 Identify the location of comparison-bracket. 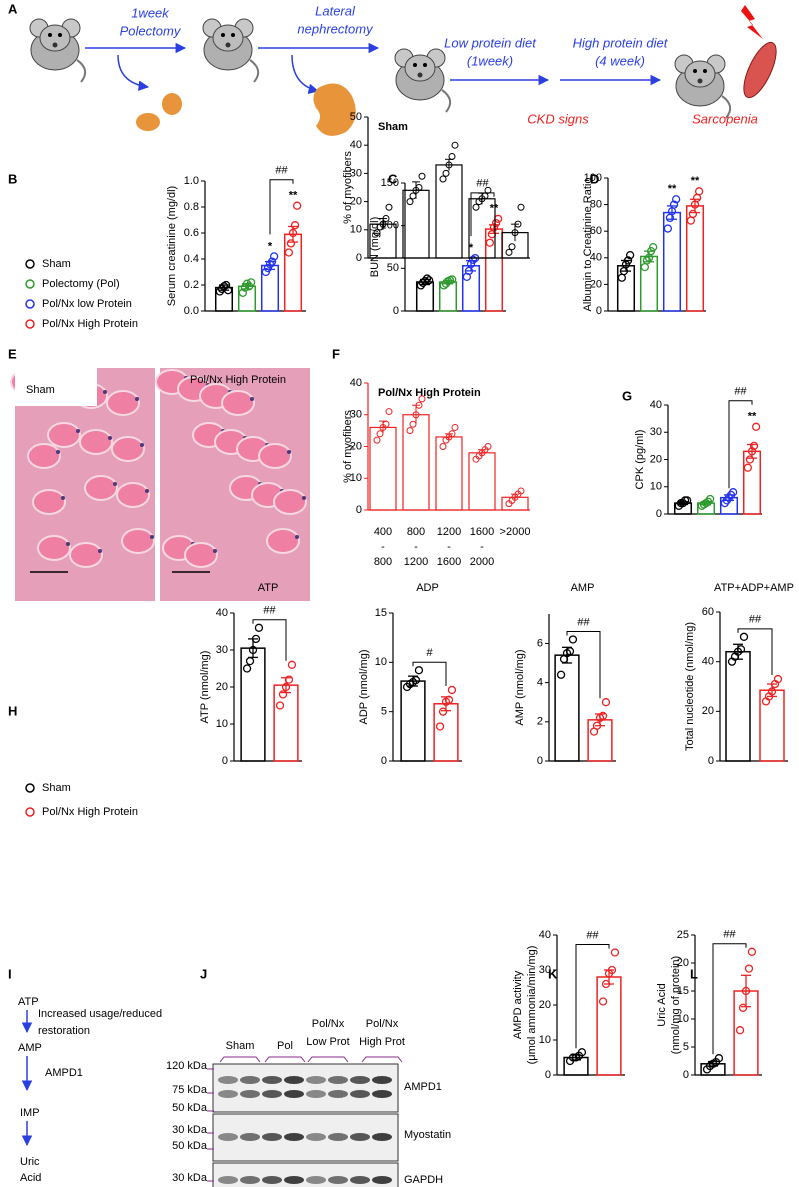
(281, 207).